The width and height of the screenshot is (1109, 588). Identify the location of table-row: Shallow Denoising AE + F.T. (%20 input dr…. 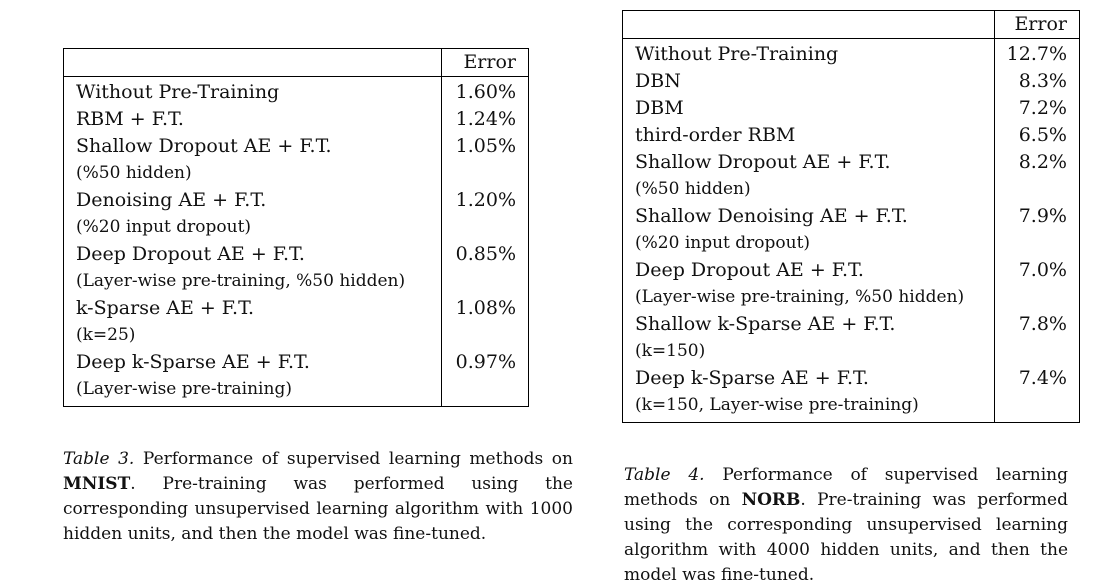
(851, 230).